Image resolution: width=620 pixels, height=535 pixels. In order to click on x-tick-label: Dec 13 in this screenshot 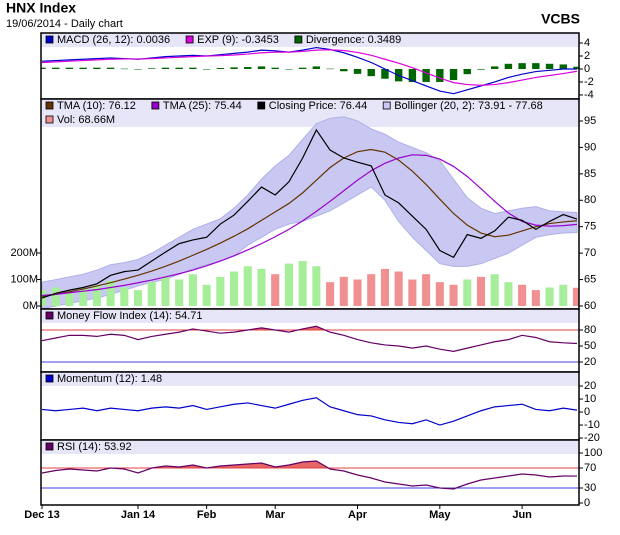, I will do `click(41, 515)`.